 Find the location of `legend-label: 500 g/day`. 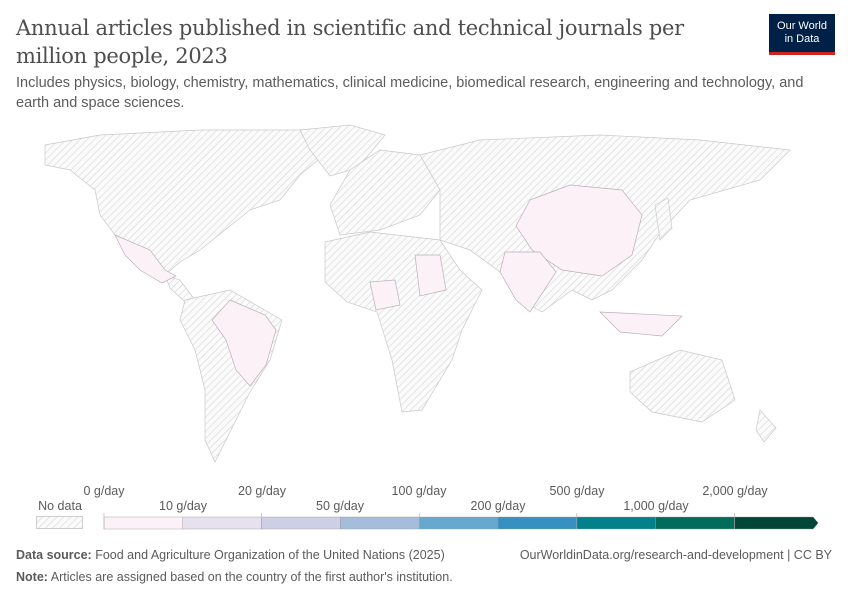

legend-label: 500 g/day is located at coordinates (577, 491).